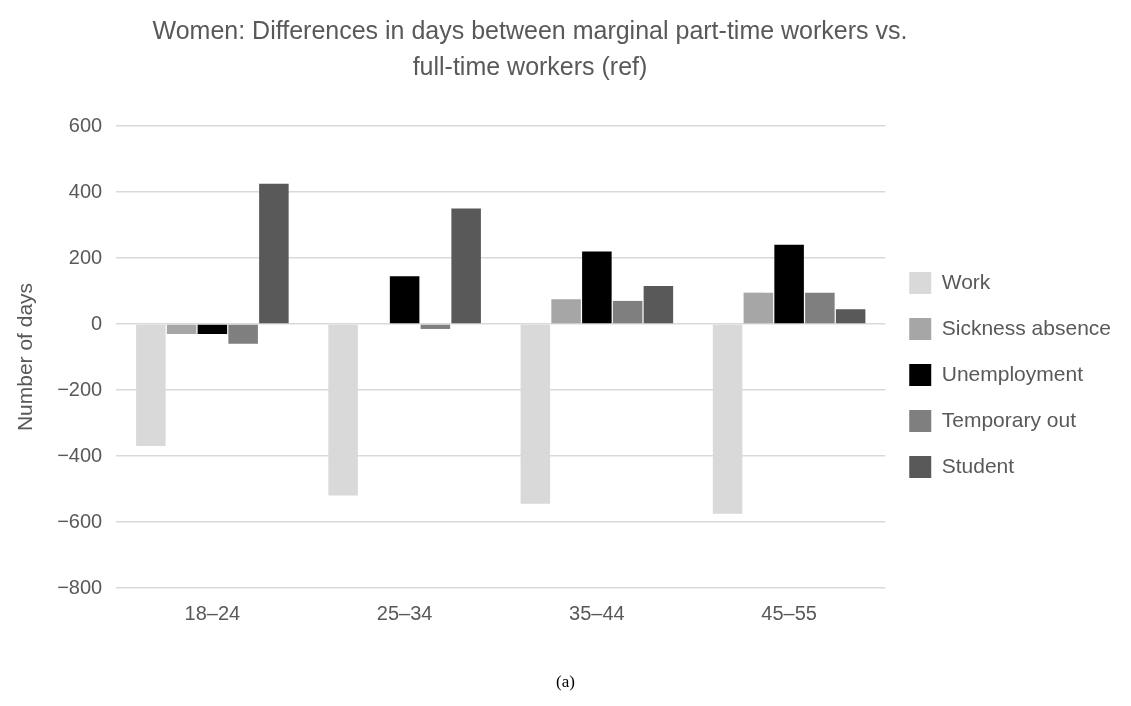 This screenshot has height=706, width=1131. What do you see at coordinates (1026, 327) in the screenshot?
I see `legend-label: Sickness absence` at bounding box center [1026, 327].